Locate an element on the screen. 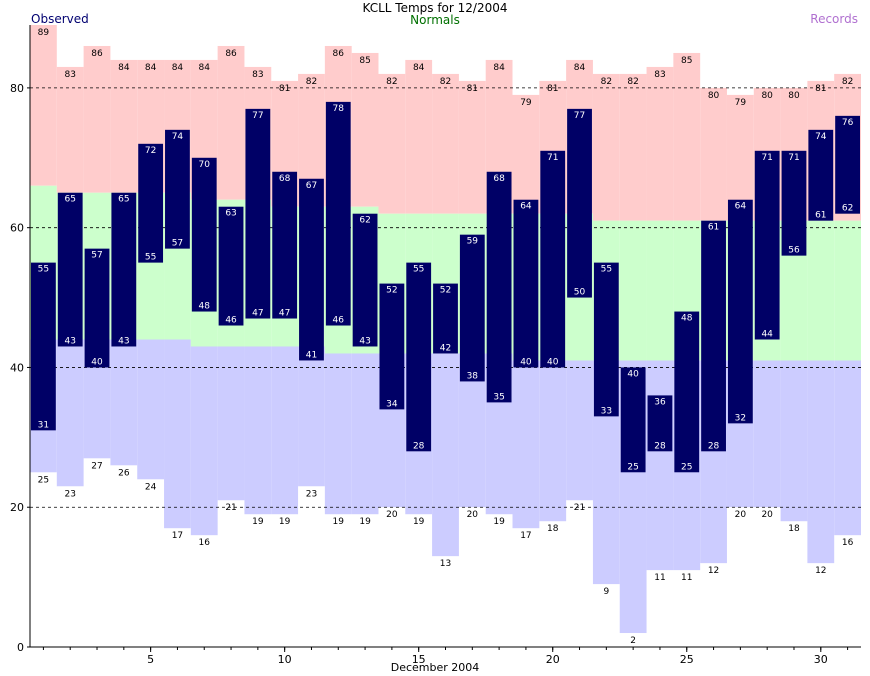 The image size is (870, 676). record-low-label: 13 is located at coordinates (445, 564).